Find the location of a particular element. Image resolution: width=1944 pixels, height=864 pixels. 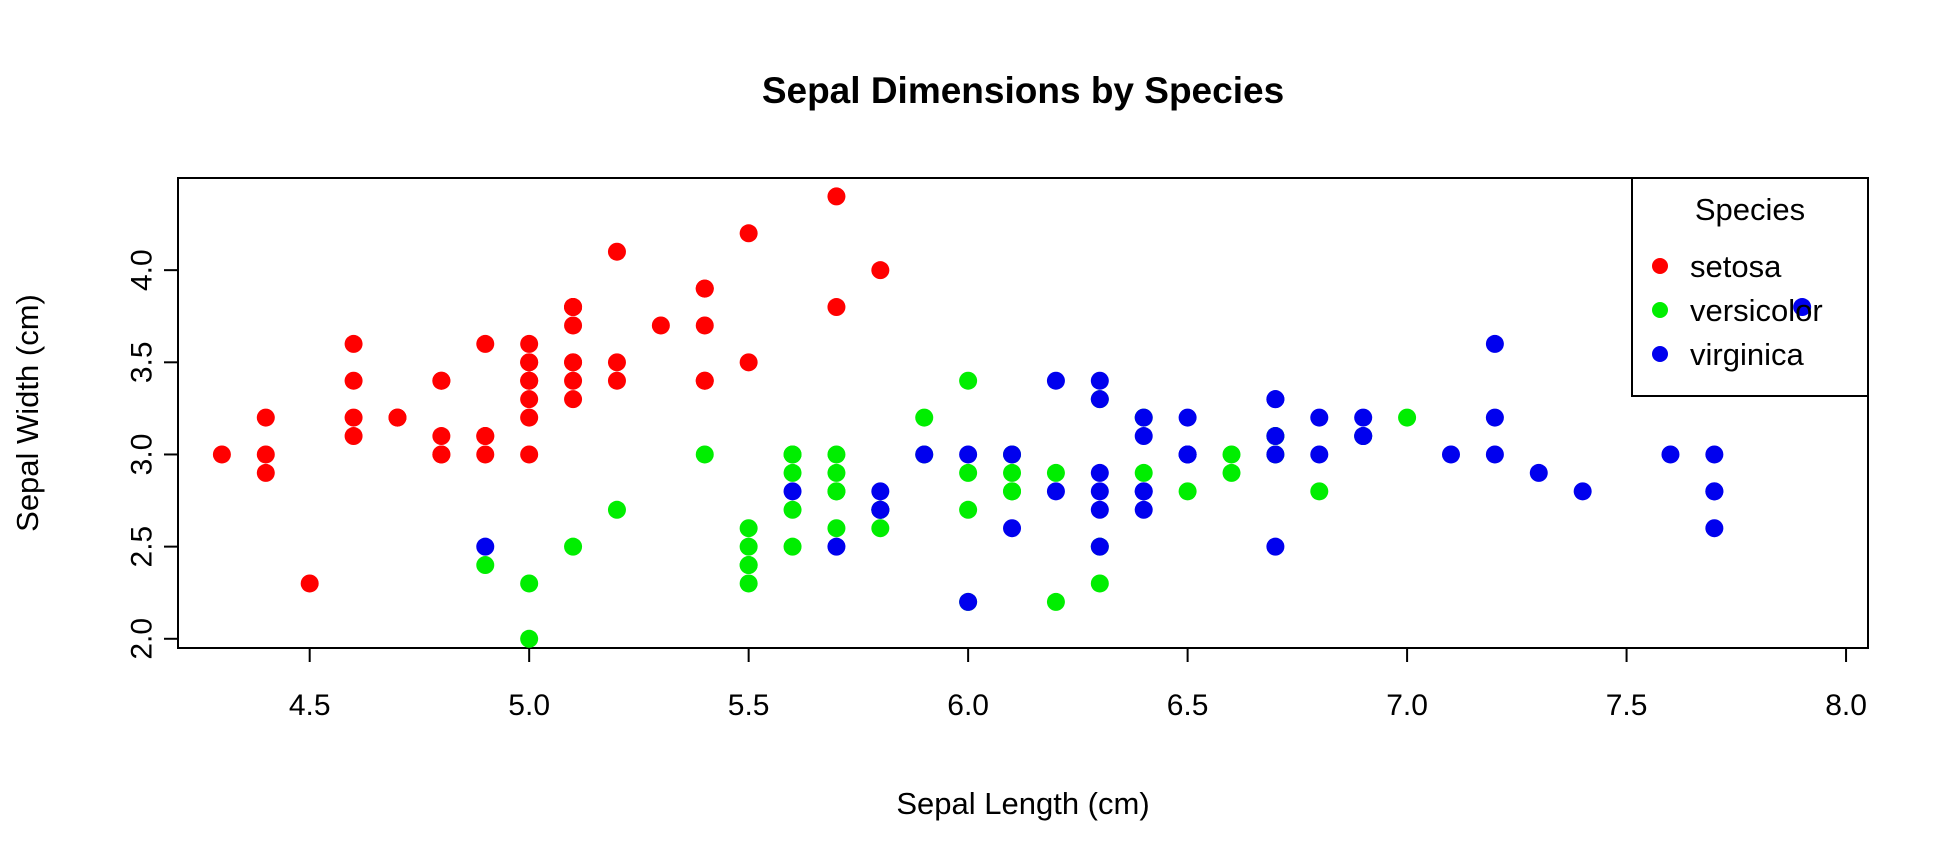

legend-label-setosa: setosa is located at coordinates (1736, 266).